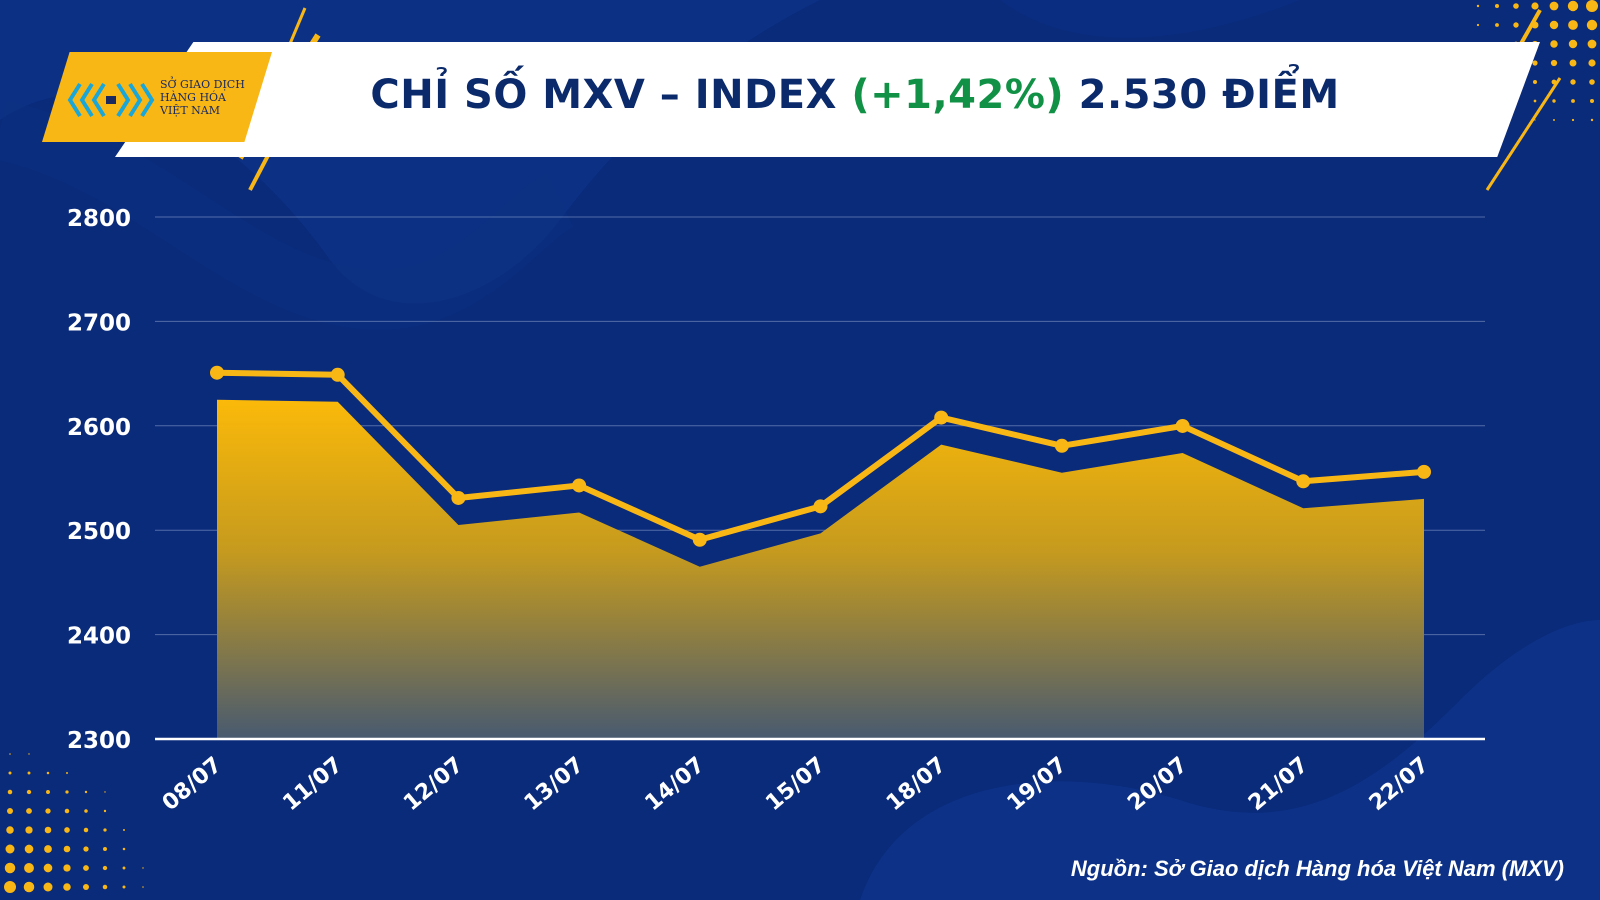 This screenshot has height=900, width=1600. I want to click on chart-title: CHỈ SỐ MXV – INDEX (+1,42%) 2.530 ĐIỂM, so click(855, 102).